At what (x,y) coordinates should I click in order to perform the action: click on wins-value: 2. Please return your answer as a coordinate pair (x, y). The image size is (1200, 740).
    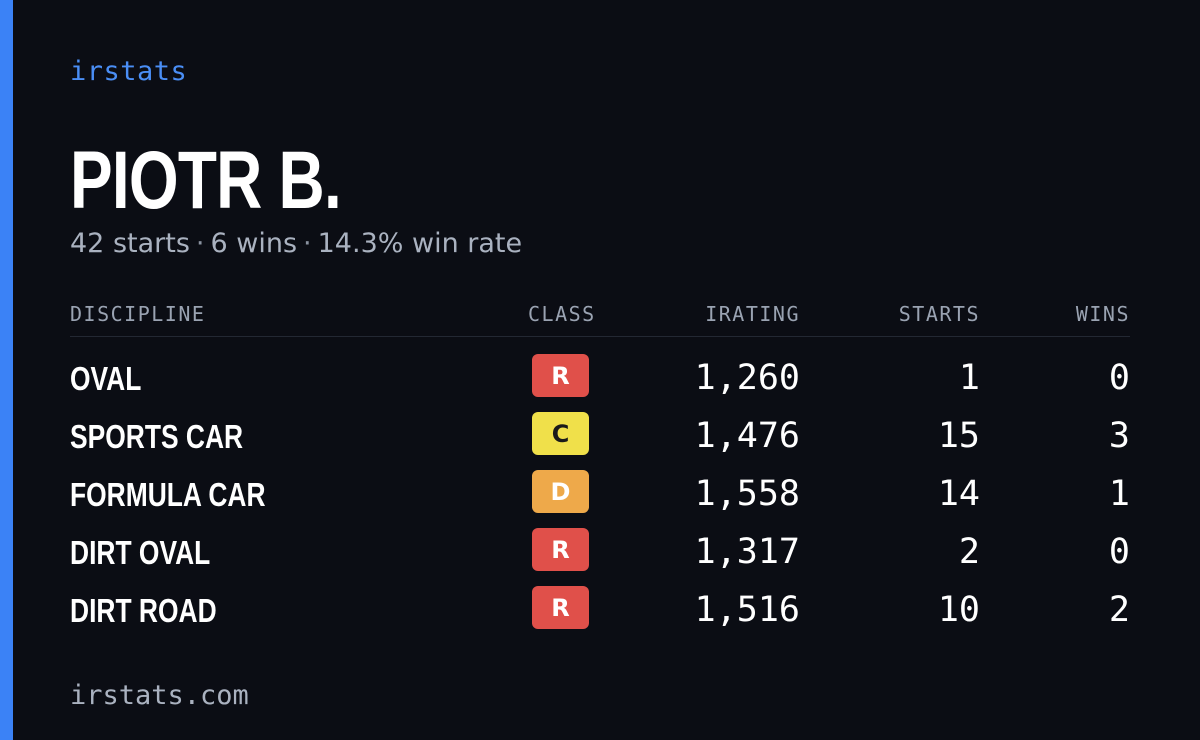
    Looking at the image, I should click on (1119, 610).